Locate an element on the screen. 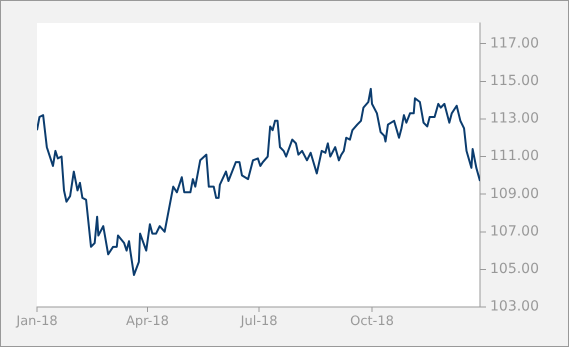  x-tick-label: Oct-18 is located at coordinates (372, 322).